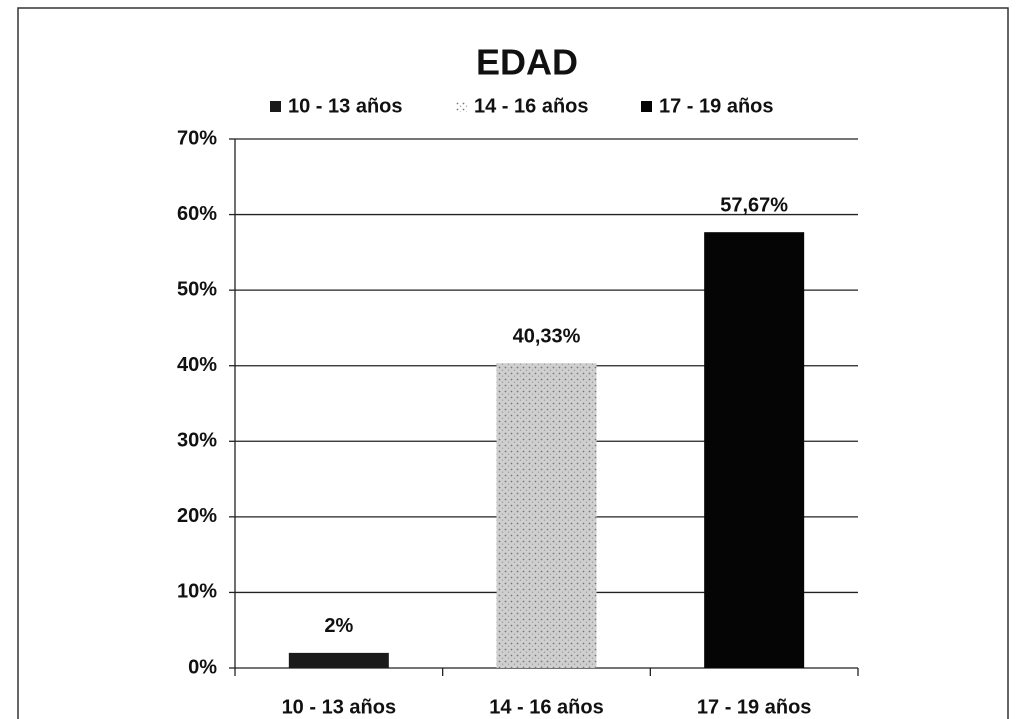 This screenshot has height=719, width=1019. What do you see at coordinates (197, 516) in the screenshot?
I see `y-tick-label: 20%` at bounding box center [197, 516].